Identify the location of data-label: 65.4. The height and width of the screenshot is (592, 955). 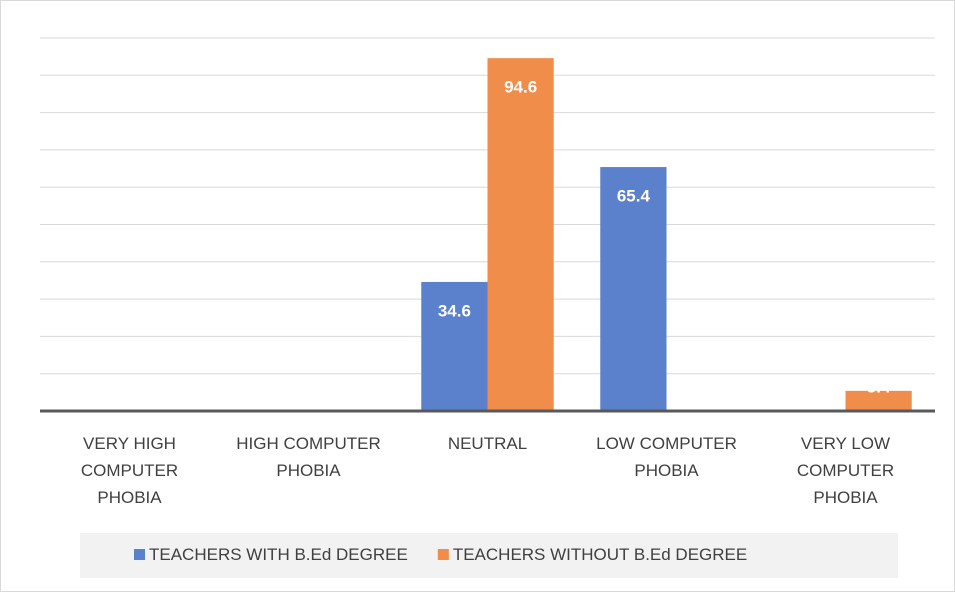
(634, 196).